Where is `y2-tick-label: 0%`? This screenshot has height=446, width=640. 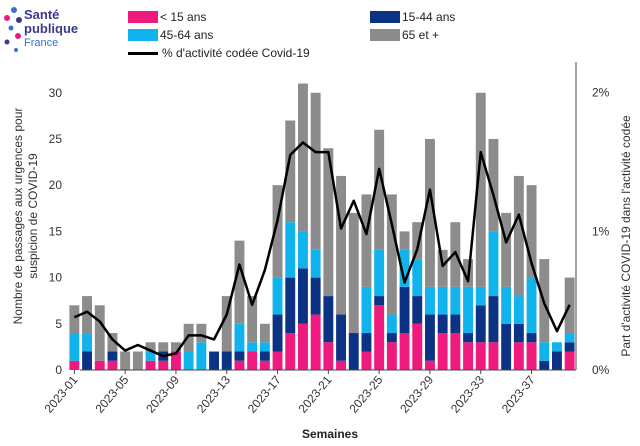
y2-tick-label: 0% is located at coordinates (601, 370).